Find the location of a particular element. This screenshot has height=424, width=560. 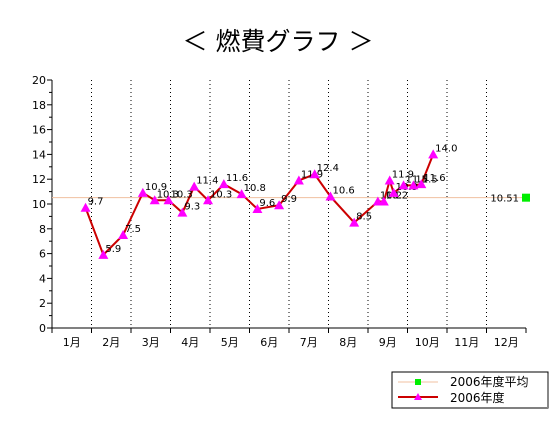

data-label: 9.7 is located at coordinates (96, 202).